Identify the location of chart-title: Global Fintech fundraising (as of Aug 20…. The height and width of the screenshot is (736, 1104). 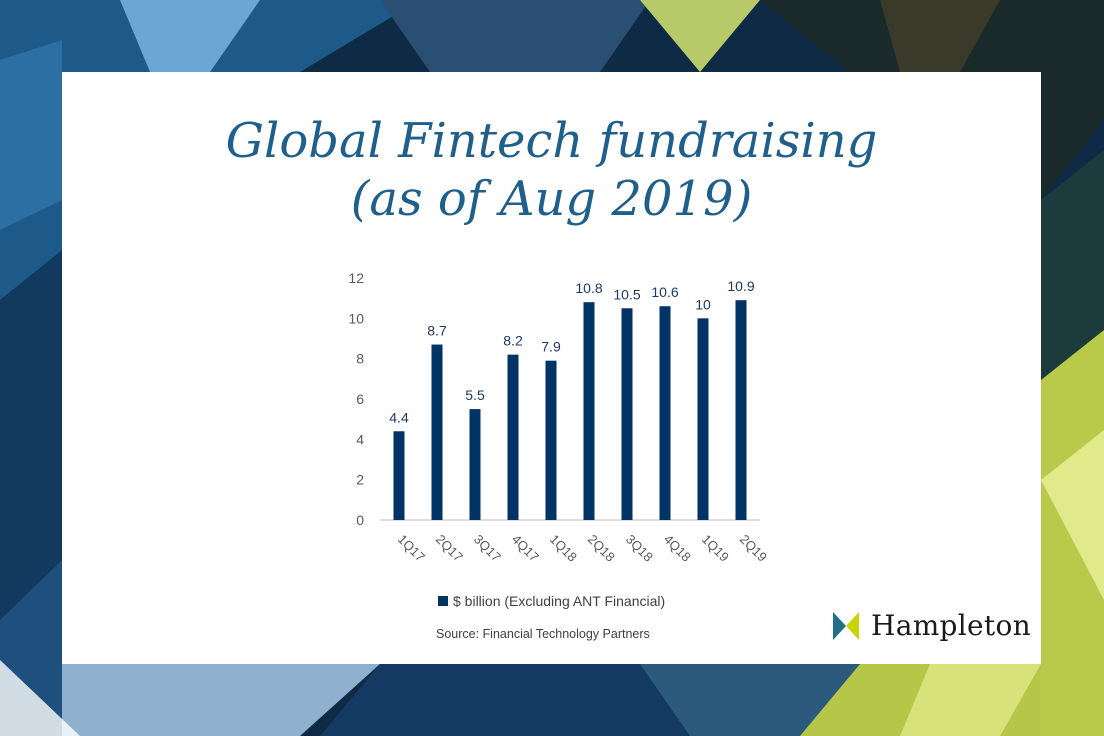
(551, 170).